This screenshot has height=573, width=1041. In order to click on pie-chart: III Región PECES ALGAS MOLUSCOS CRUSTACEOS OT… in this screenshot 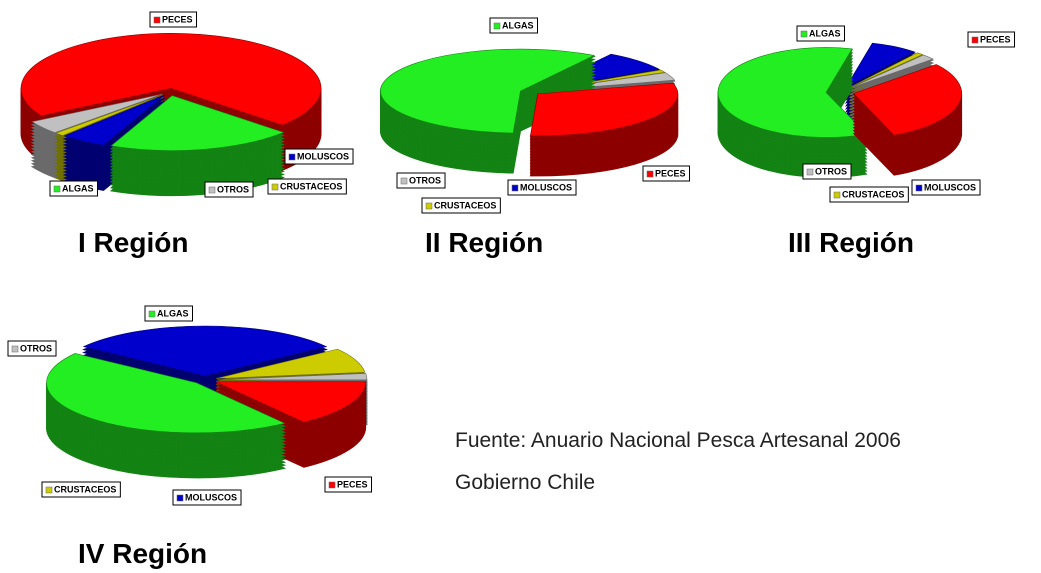, I will do `click(866, 141)`.